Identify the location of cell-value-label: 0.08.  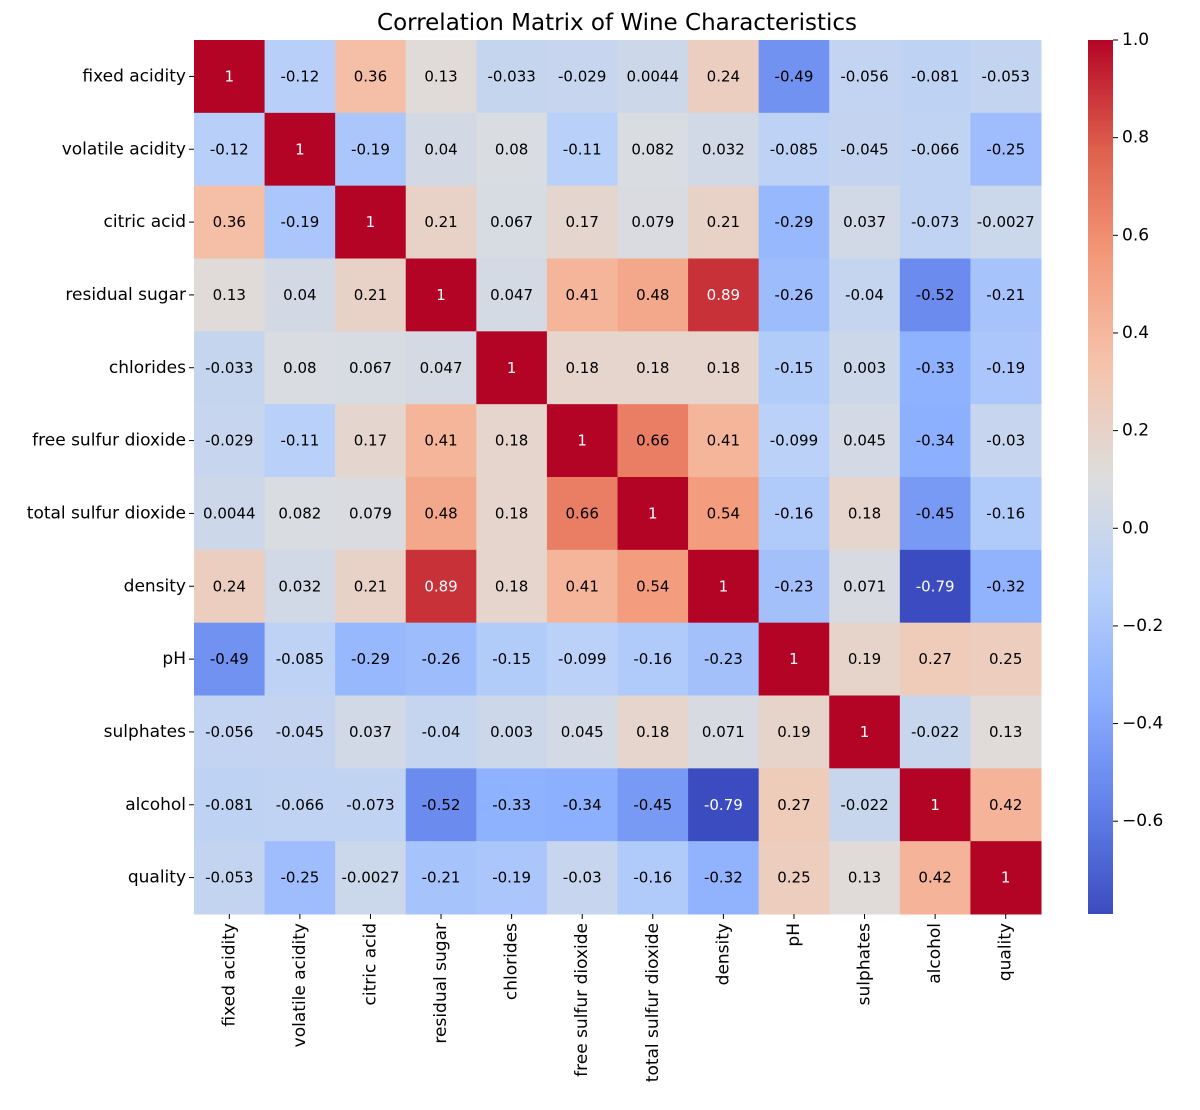
(511, 149).